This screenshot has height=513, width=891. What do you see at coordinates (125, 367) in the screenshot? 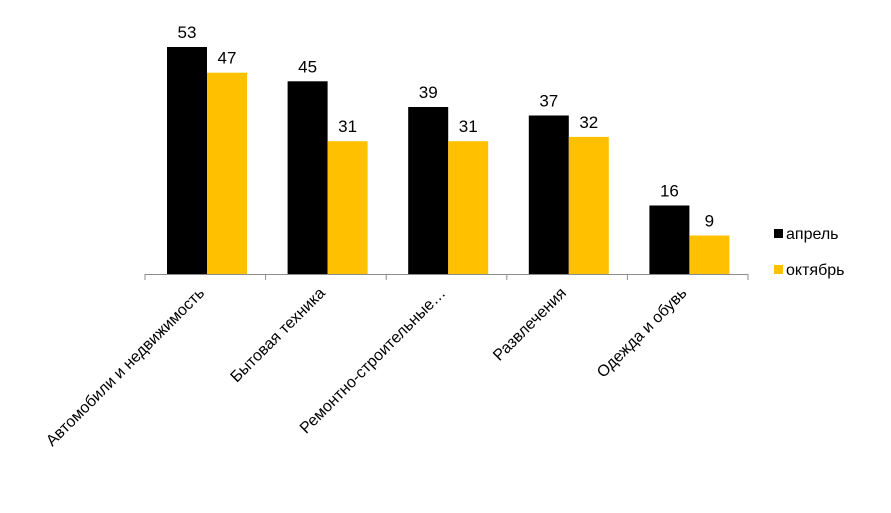
I see `x-tick-label-0: Автомобили и недвижимость` at bounding box center [125, 367].